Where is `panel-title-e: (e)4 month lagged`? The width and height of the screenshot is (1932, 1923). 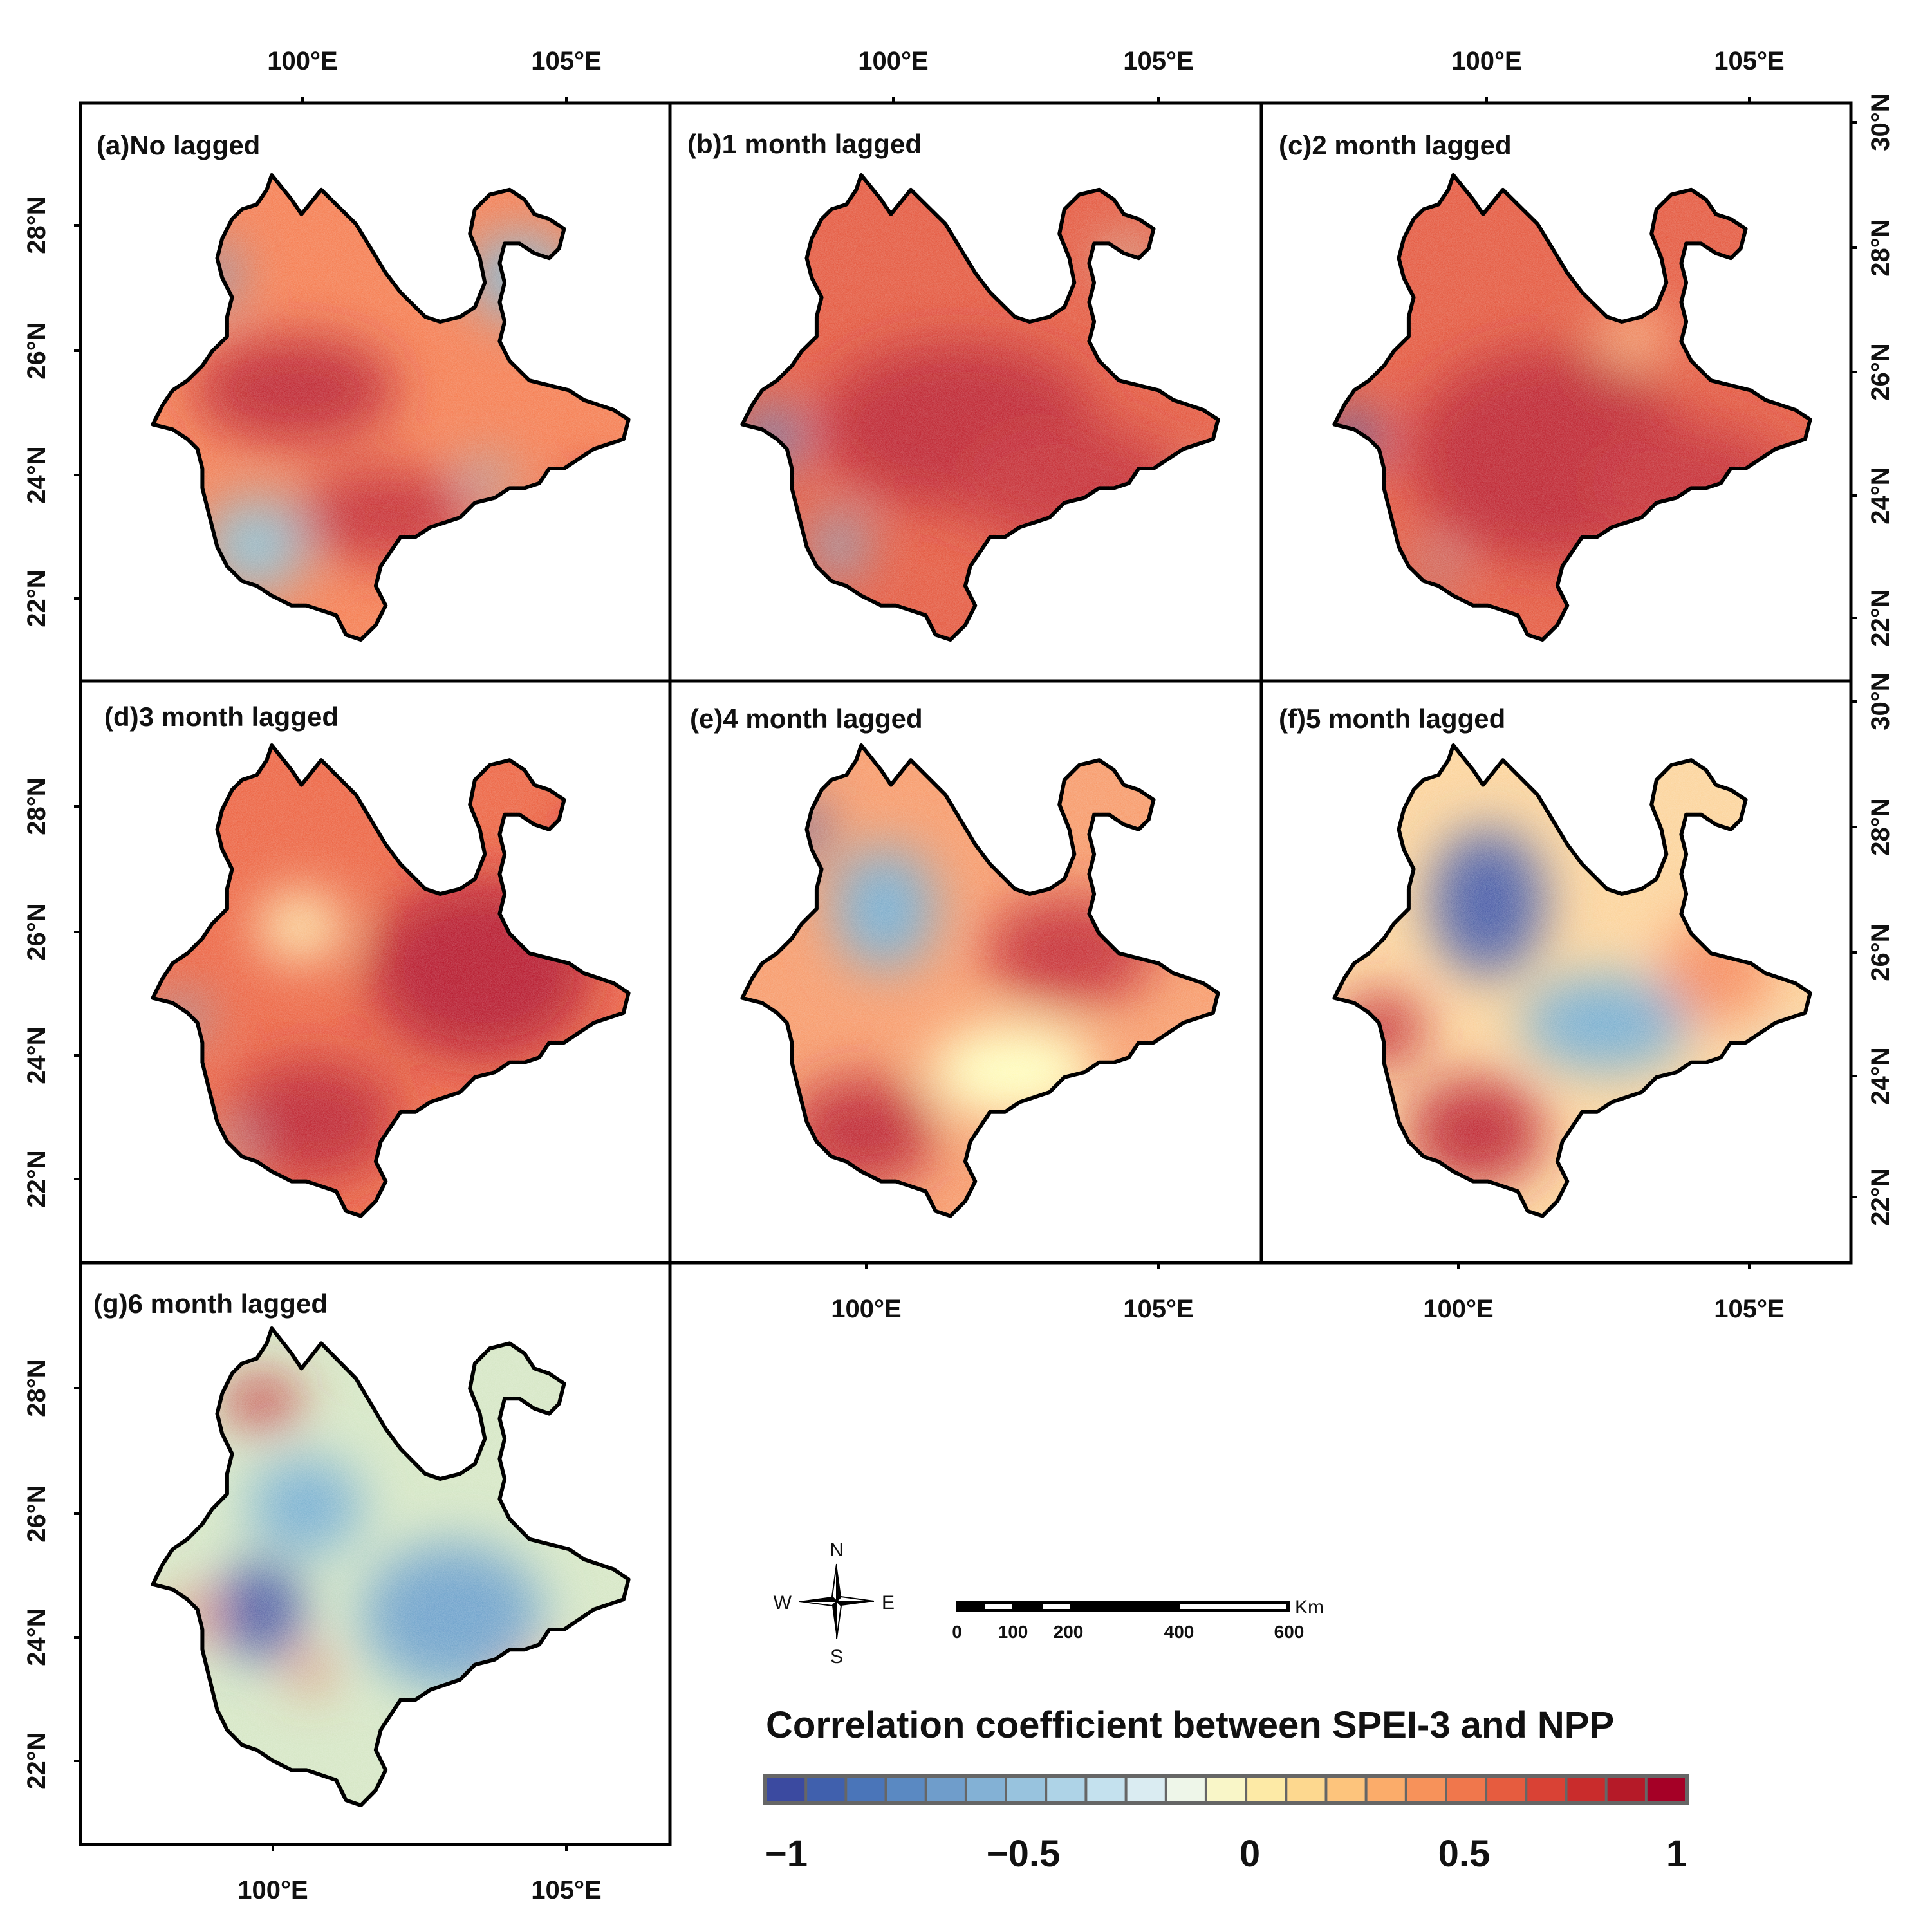 panel-title-e: (e)4 month lagged is located at coordinates (806, 718).